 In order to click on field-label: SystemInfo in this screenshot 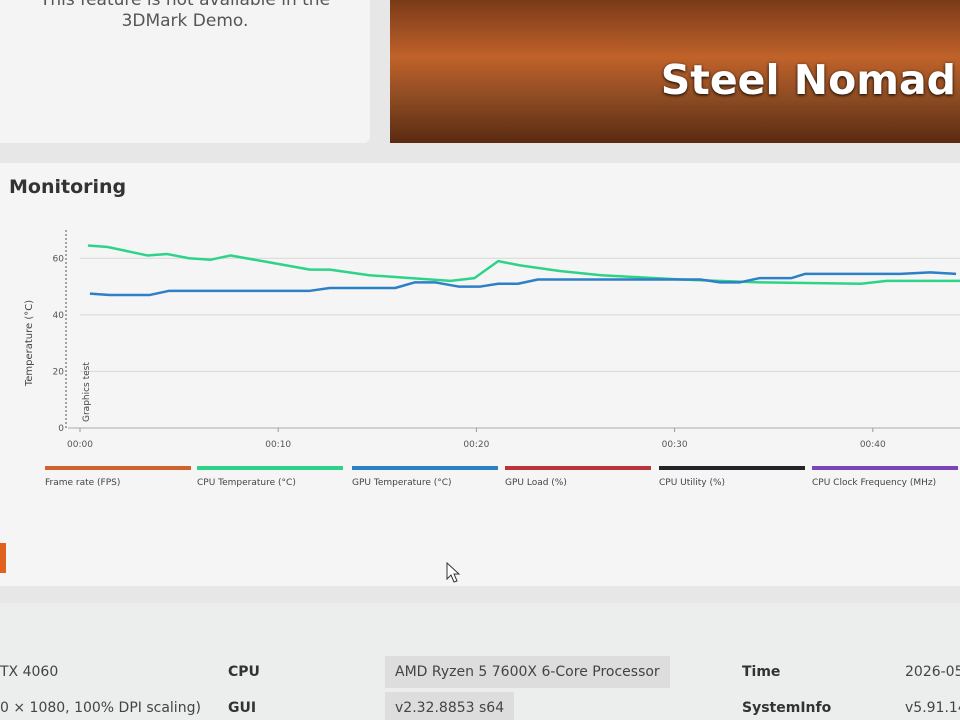, I will do `click(787, 708)`.